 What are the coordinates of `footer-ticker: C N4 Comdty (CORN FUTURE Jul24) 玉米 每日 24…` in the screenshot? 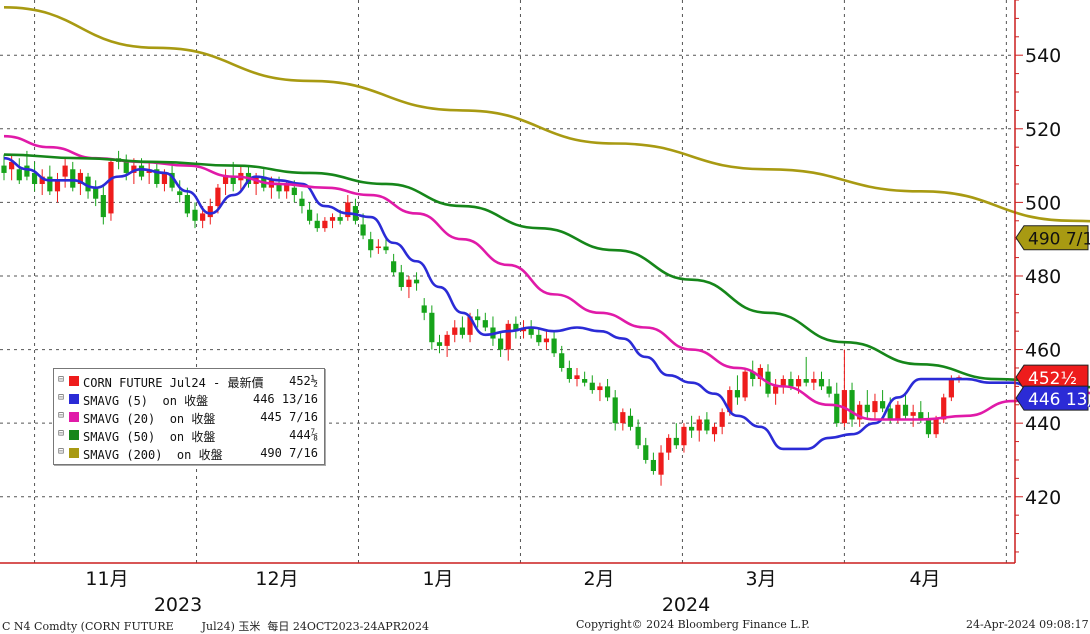 It's located at (215, 626).